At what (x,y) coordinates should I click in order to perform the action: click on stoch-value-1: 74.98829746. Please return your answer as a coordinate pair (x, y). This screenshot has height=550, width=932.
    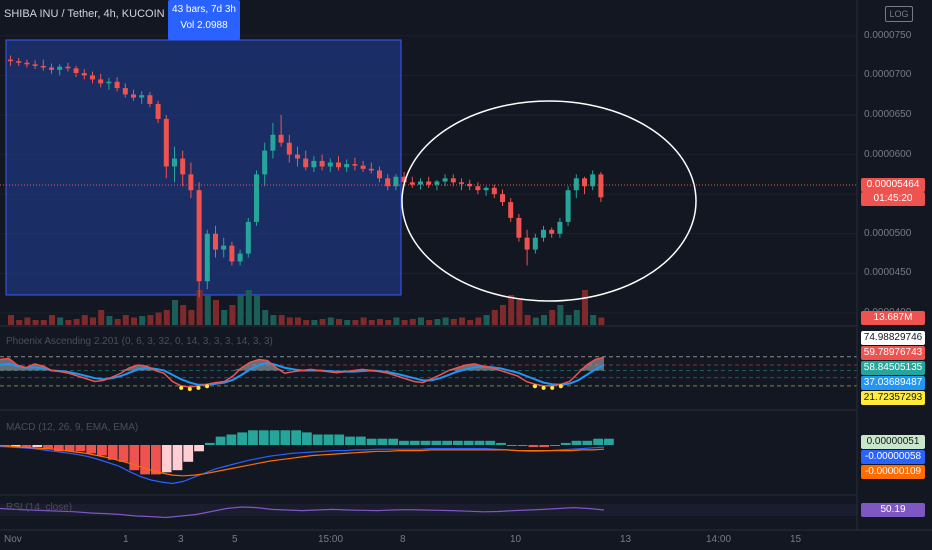
    Looking at the image, I should click on (893, 338).